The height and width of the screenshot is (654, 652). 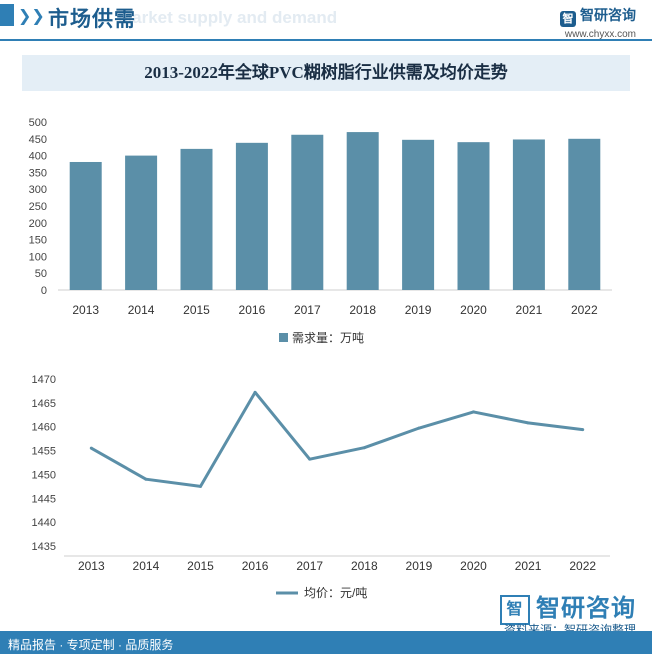 I want to click on bar-y-tick-label: 100, so click(x=38, y=257).